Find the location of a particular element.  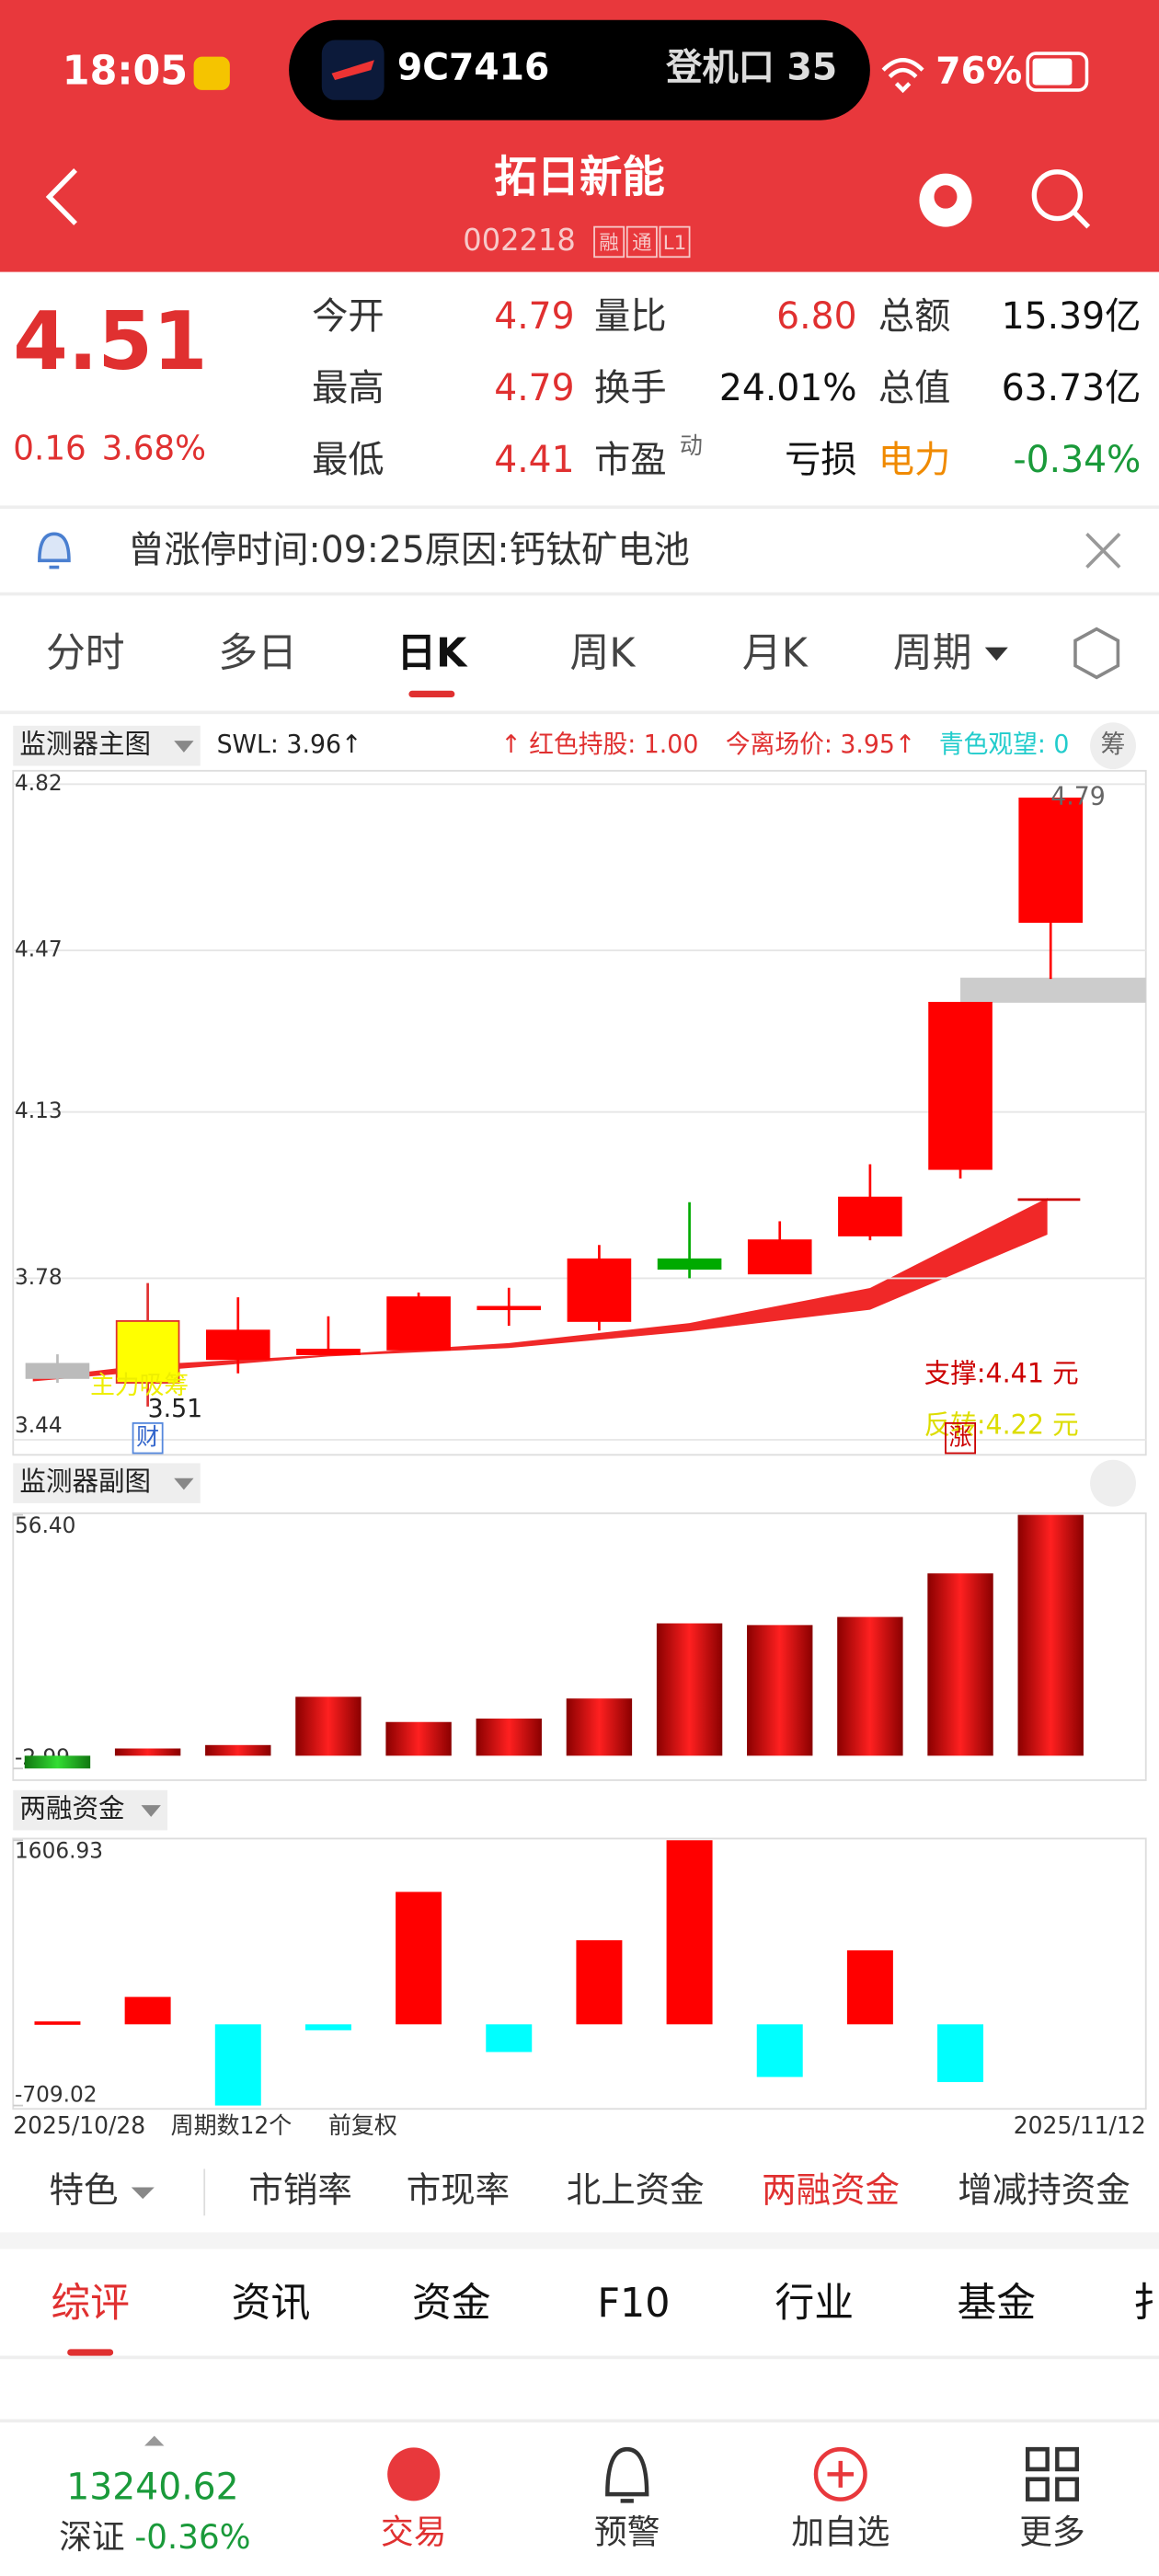

section-tab: 基金 is located at coordinates (997, 2303).